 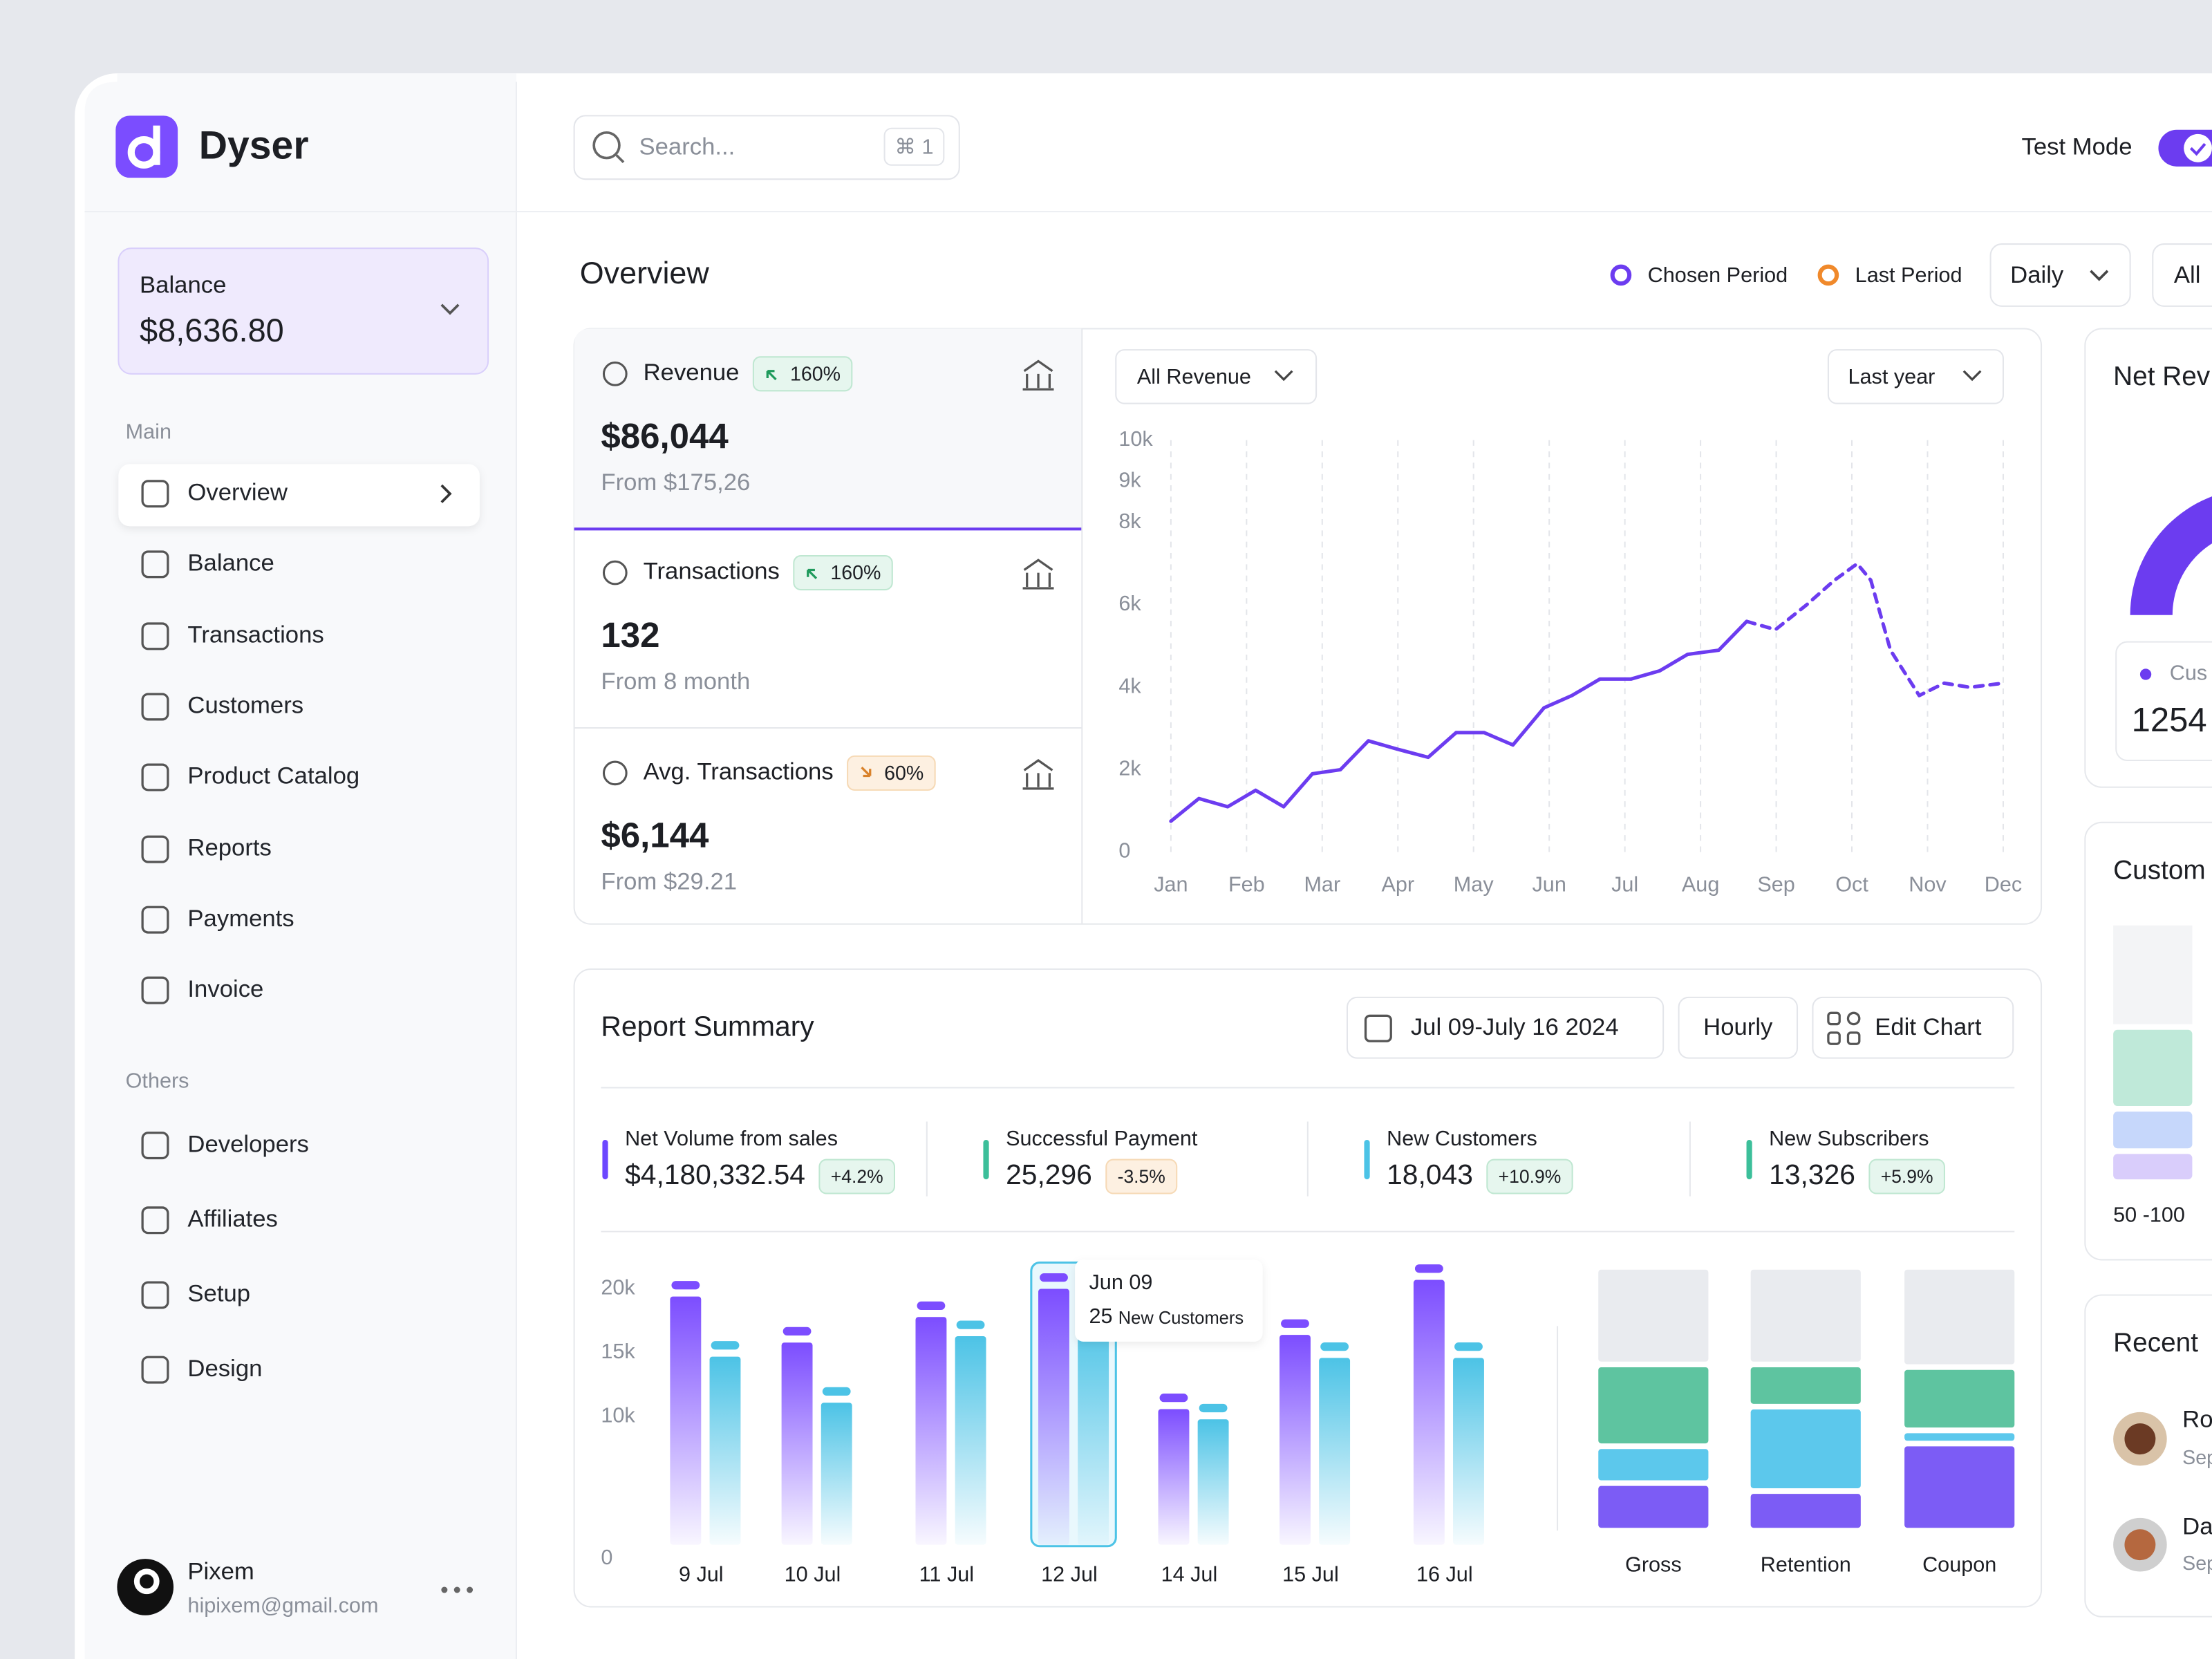 What do you see at coordinates (2197, 1419) in the screenshot?
I see `recent-name: Ro` at bounding box center [2197, 1419].